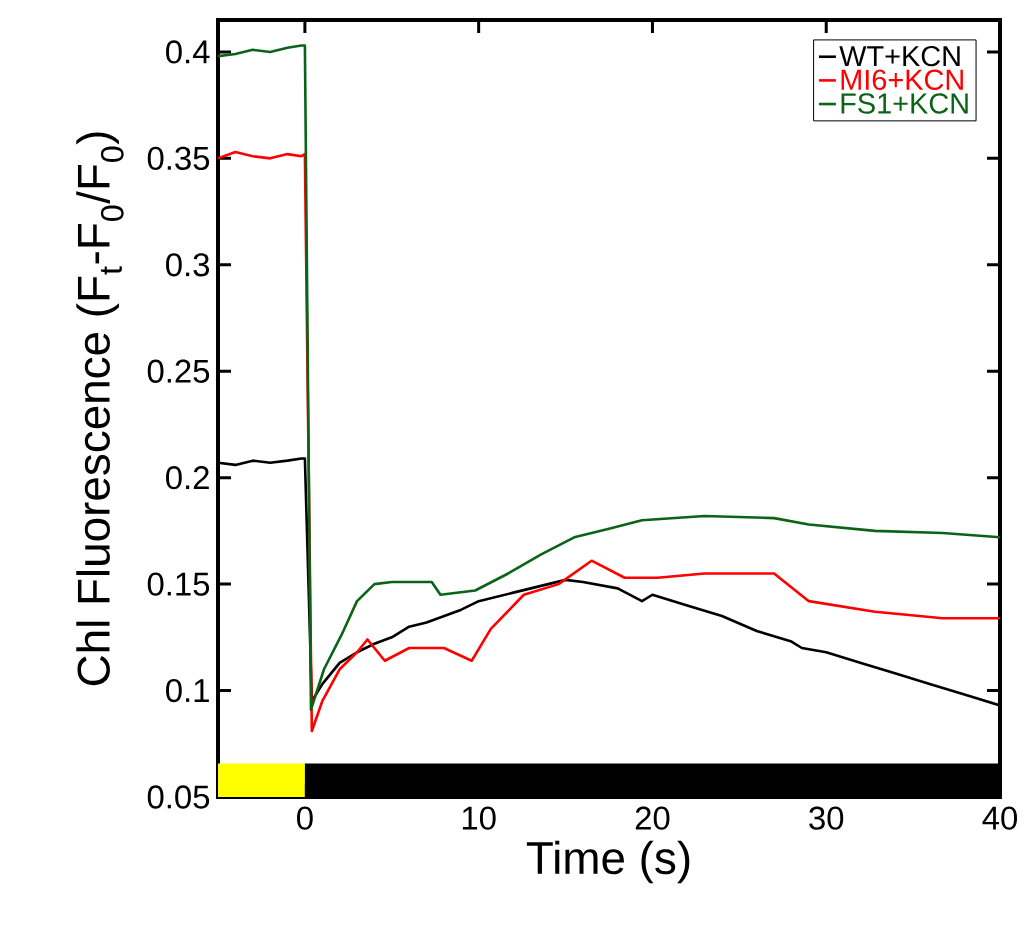 This screenshot has width=1030, height=938. Describe the element at coordinates (178, 797) in the screenshot. I see `y-tick-label: 0.05` at that location.